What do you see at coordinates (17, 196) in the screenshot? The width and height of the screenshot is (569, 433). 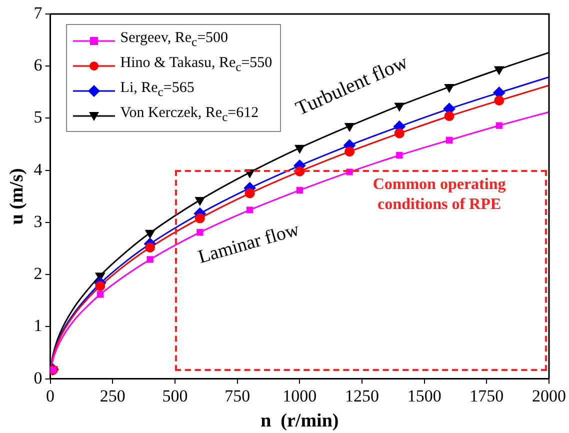 I see `y-axis-title: u (m/s)` at bounding box center [17, 196].